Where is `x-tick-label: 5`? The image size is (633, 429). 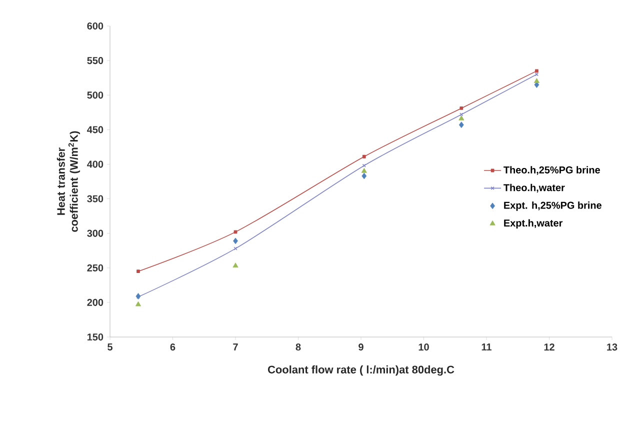 x-tick-label: 5 is located at coordinates (110, 347).